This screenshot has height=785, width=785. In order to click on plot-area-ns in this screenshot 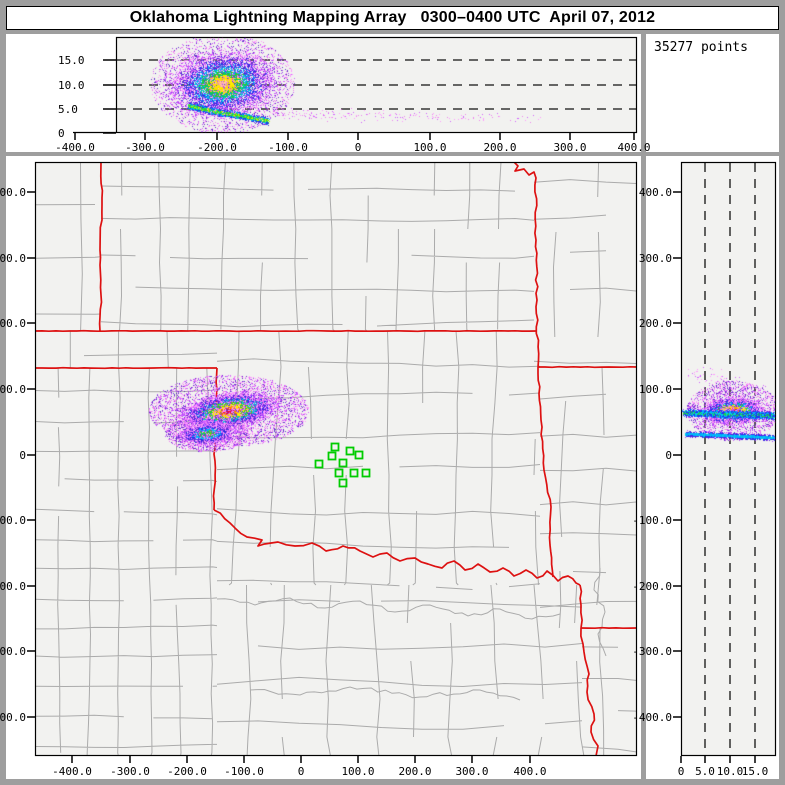, I will do `click(728, 459)`.